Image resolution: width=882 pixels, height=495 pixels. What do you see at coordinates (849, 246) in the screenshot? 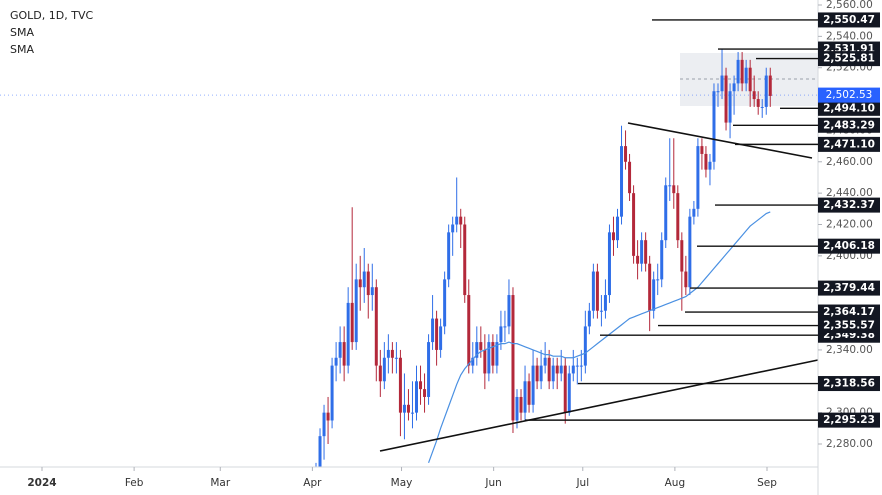
I see `level-label: 2,406.18` at bounding box center [849, 246].